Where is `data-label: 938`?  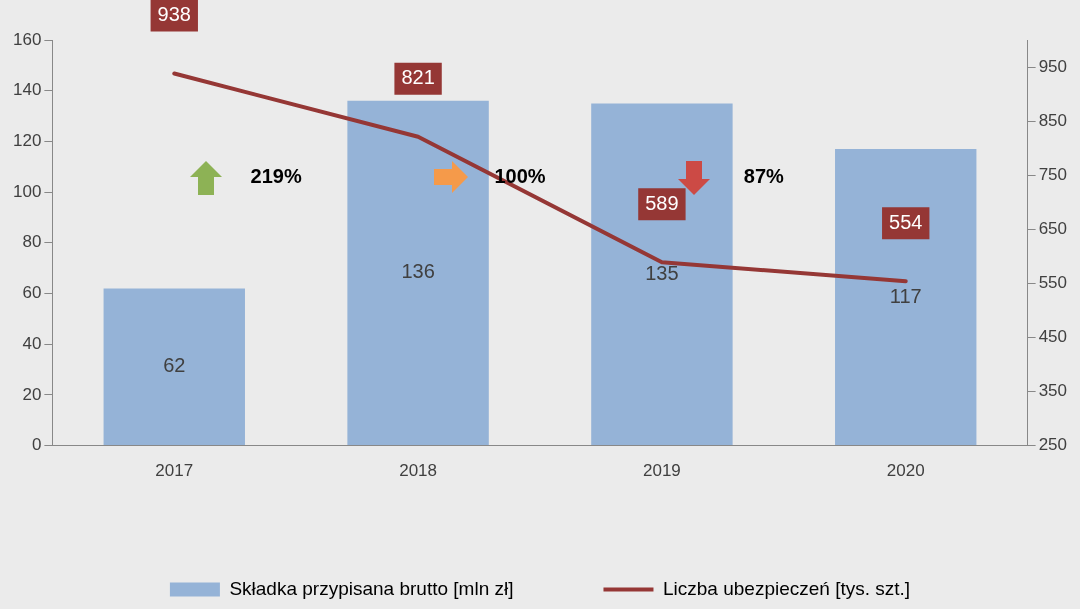 data-label: 938 is located at coordinates (174, 14).